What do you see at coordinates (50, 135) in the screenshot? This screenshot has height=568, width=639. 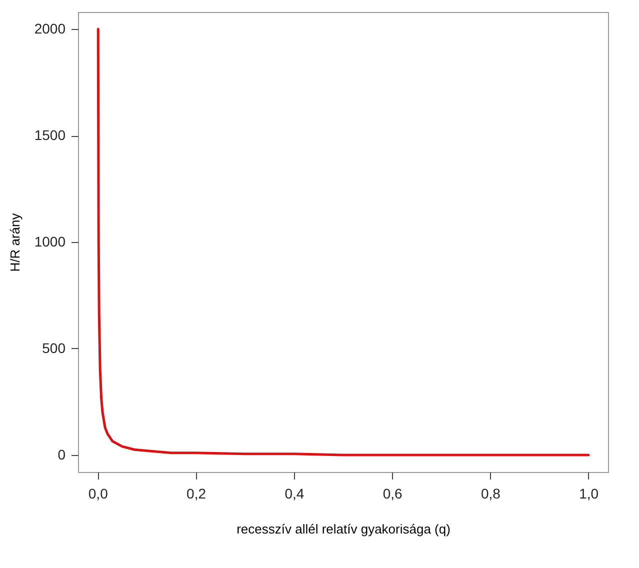 I see `y-tick-label: 1500` at bounding box center [50, 135].